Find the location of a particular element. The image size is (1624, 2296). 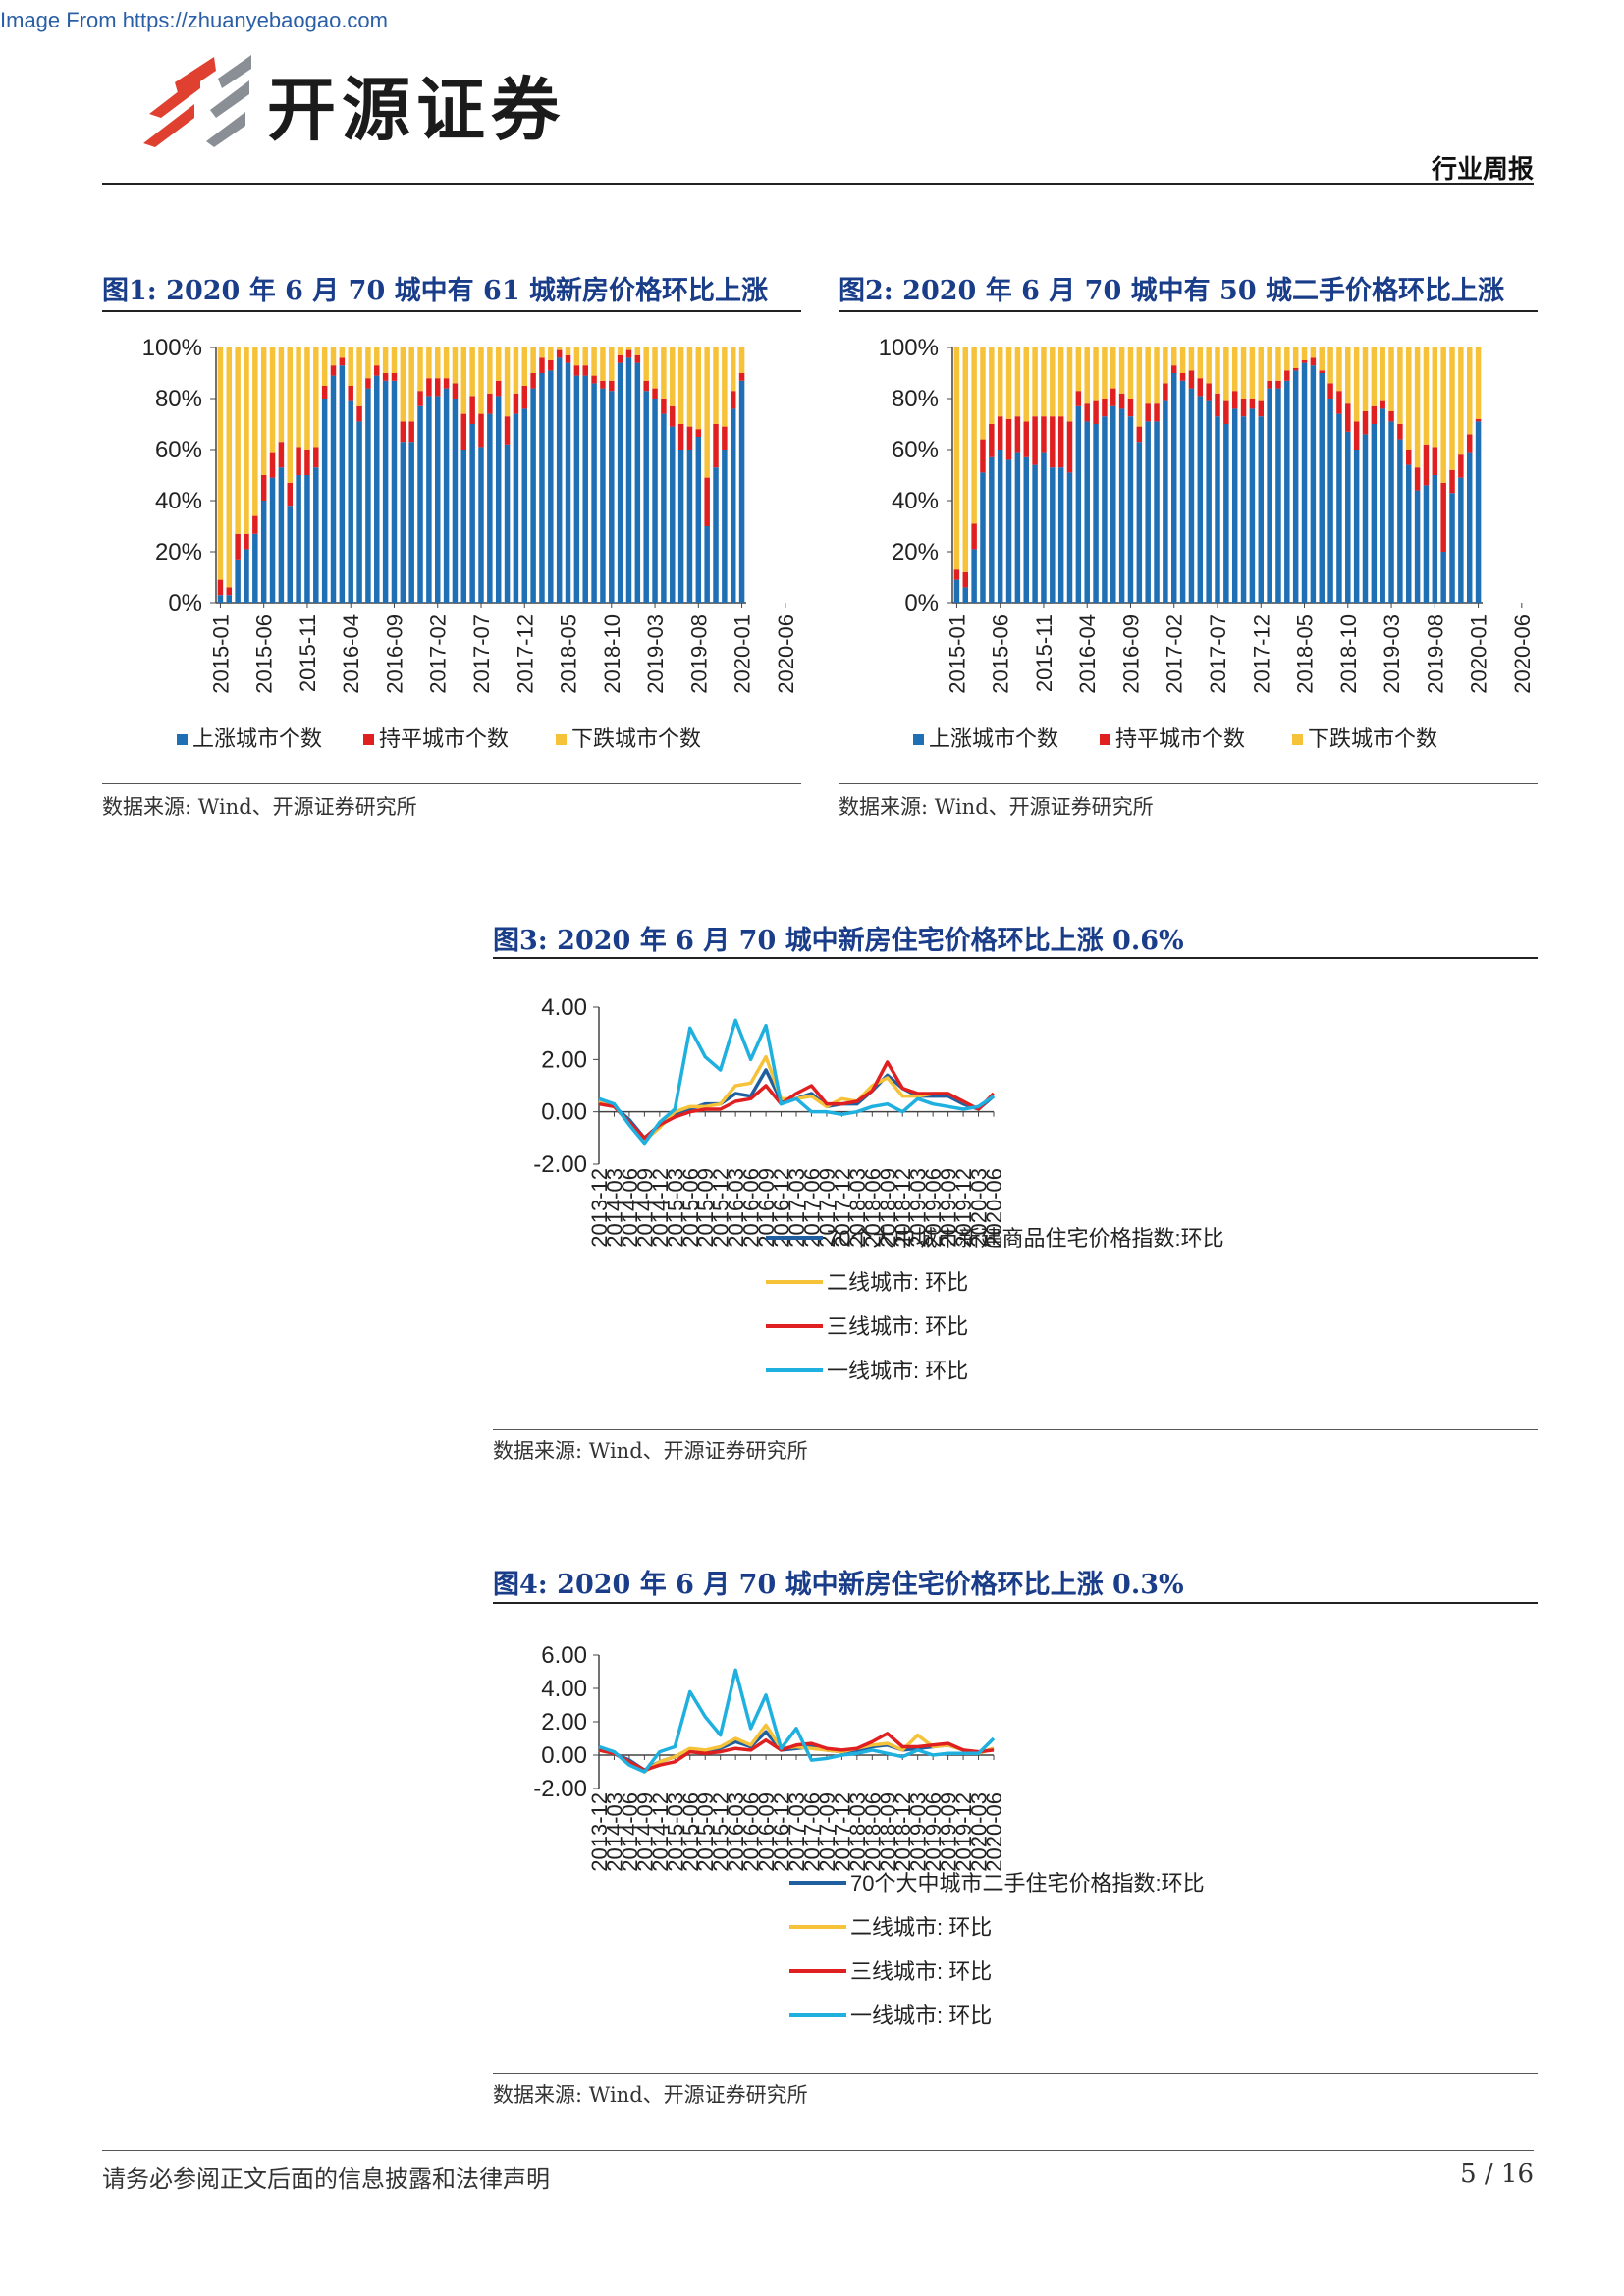

y-tick-label: 100% is located at coordinates (172, 348).